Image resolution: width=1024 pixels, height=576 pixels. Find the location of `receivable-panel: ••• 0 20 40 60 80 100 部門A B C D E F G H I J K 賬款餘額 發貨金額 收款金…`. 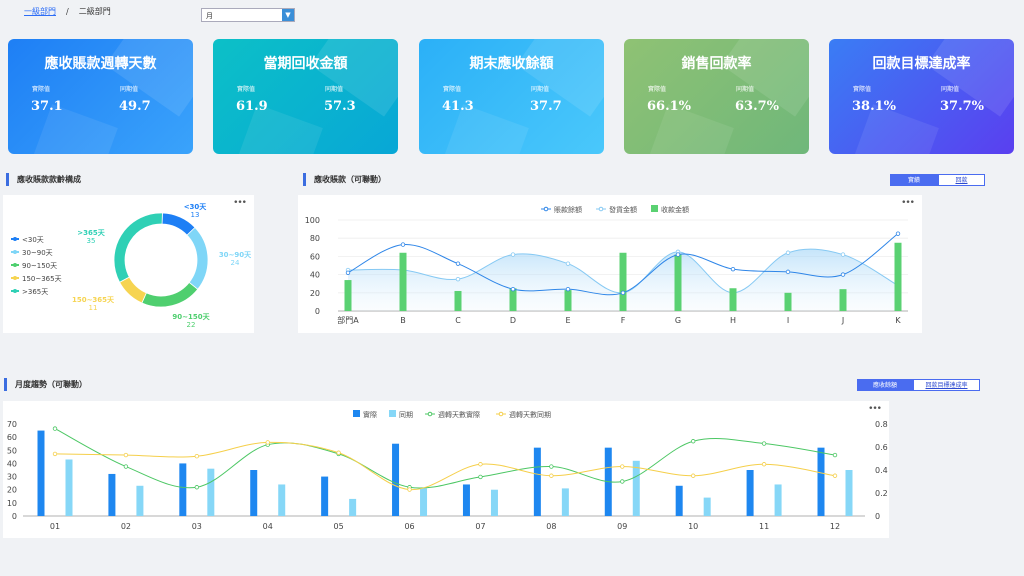

receivable-panel: ••• 0 20 40 60 80 100 部門A B C D E F G H I J K 賬款餘額 發貨金額 收款金… is located at coordinates (610, 264).